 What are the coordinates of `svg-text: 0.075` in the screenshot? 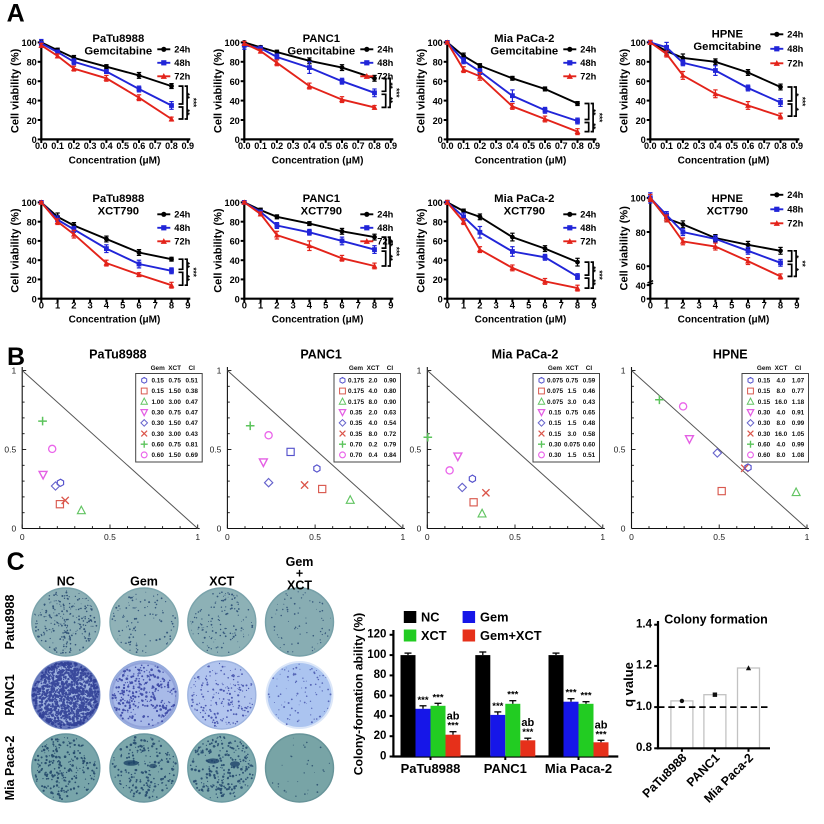 It's located at (555, 402).